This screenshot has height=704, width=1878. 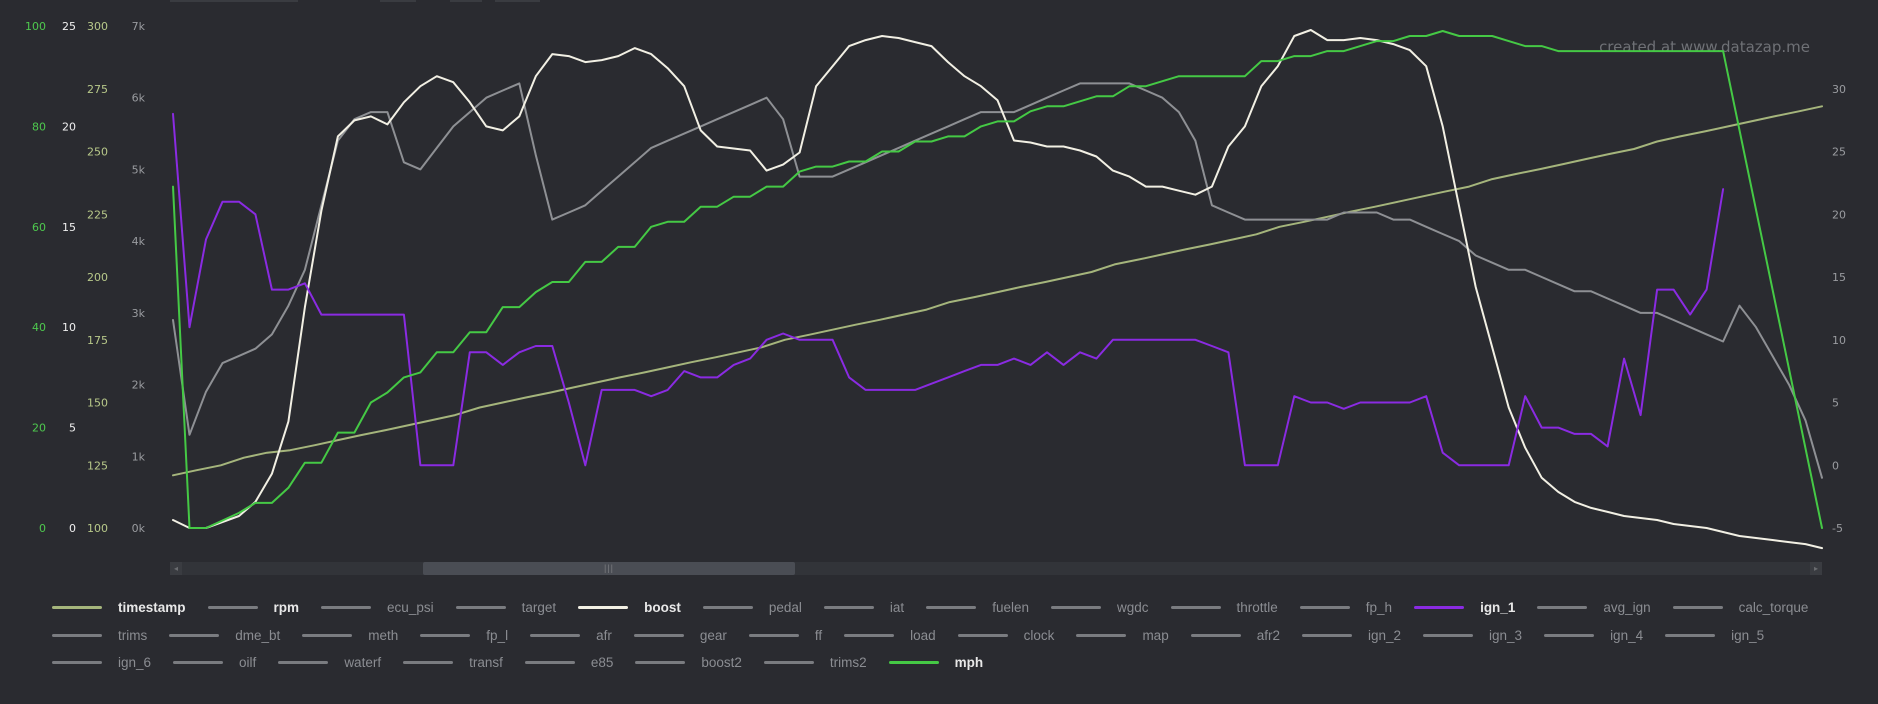 What do you see at coordinates (629, 608) in the screenshot?
I see `legend-item-boost: boost` at bounding box center [629, 608].